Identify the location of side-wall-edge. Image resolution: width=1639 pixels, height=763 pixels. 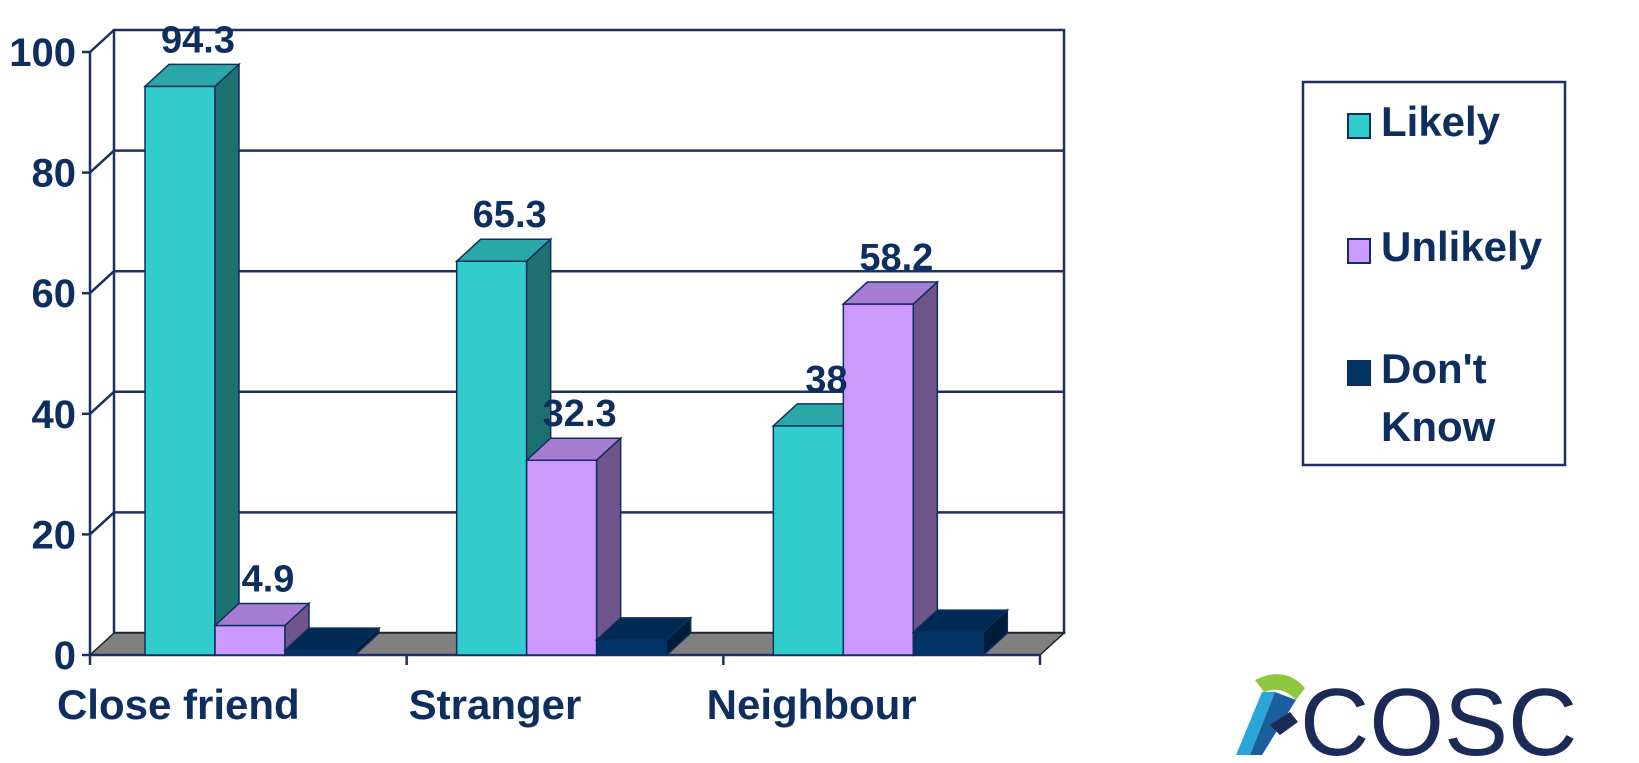
(102, 41).